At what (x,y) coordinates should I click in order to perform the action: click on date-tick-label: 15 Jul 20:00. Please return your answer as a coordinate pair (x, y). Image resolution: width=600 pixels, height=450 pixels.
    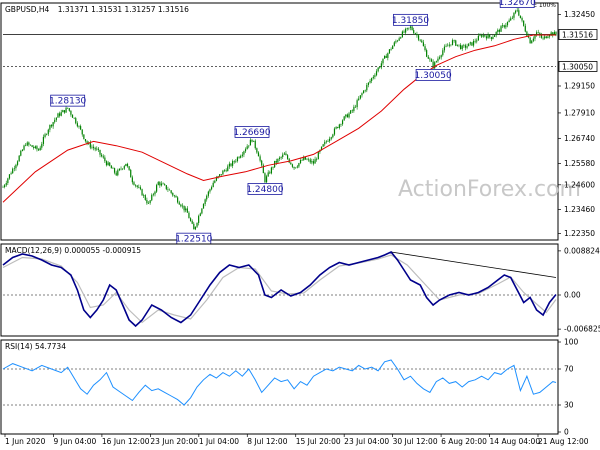
    Looking at the image, I should click on (318, 441).